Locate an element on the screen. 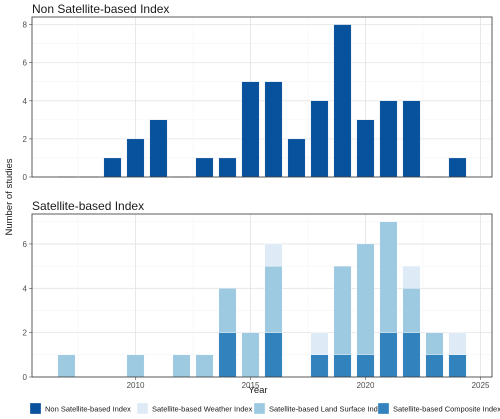 The image size is (500, 419). legend-label: Non Satellite-based Index is located at coordinates (88, 409).